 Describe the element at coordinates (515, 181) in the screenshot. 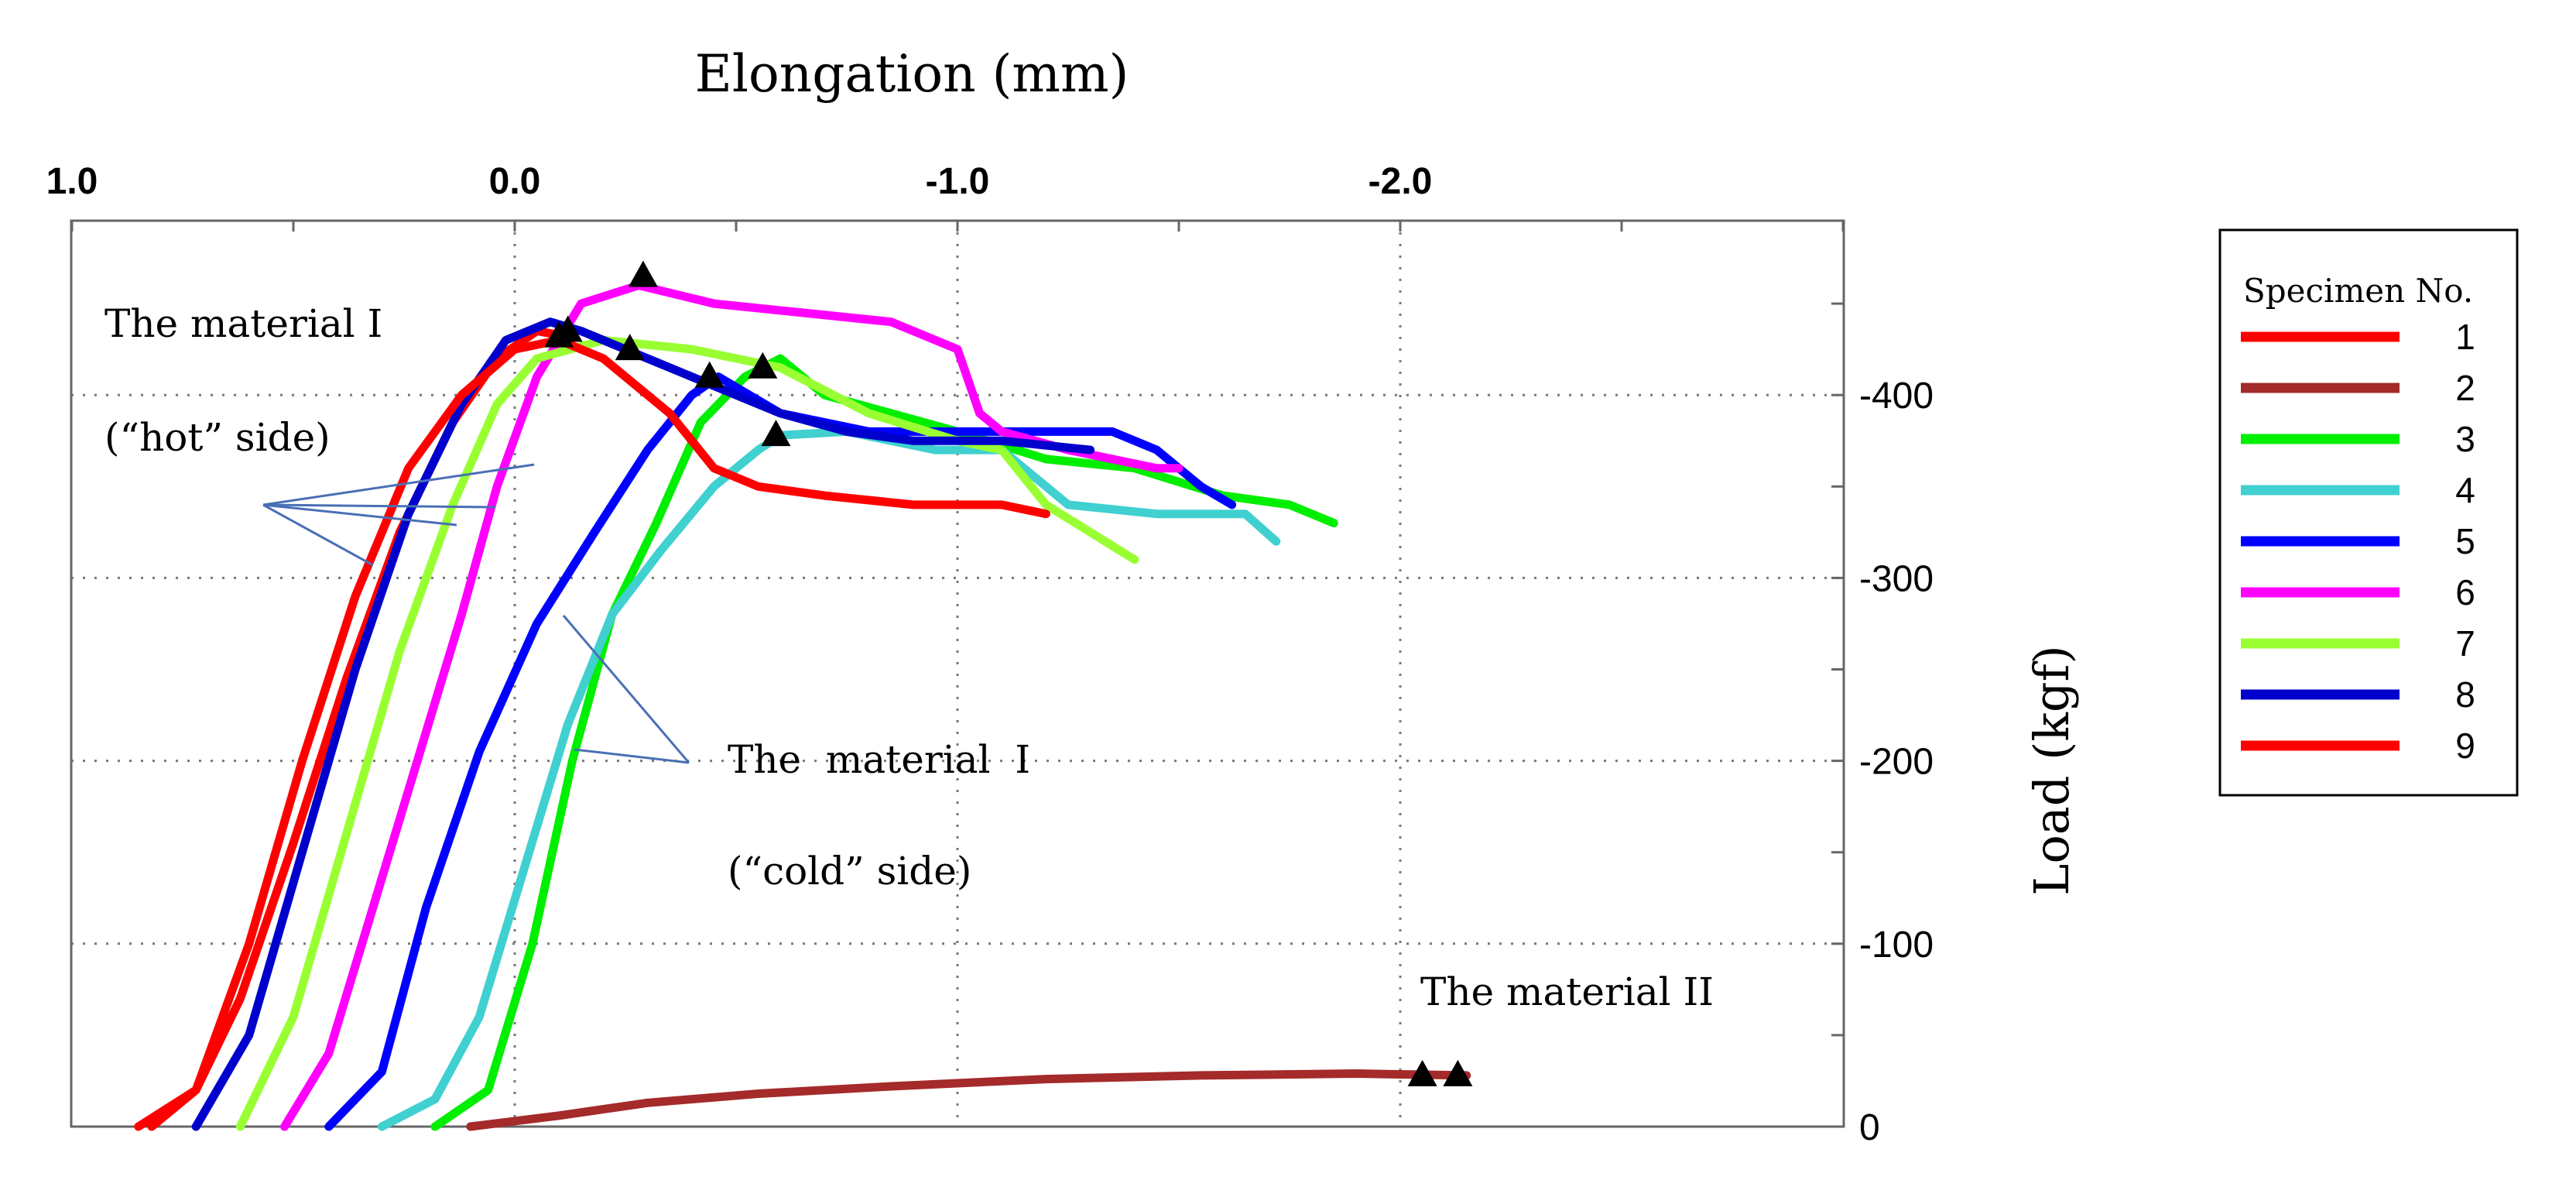

I see `x-tick-label: 0.0` at that location.